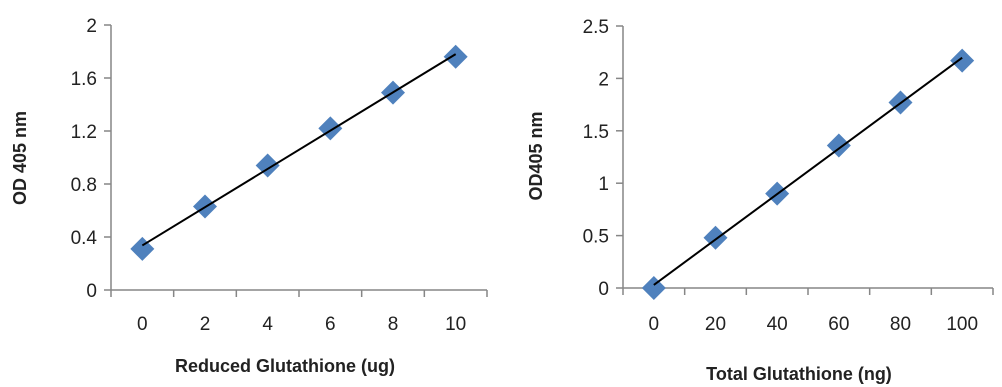 The height and width of the screenshot is (387, 1002). What do you see at coordinates (205, 324) in the screenshot?
I see `x-tick-label: 2` at bounding box center [205, 324].